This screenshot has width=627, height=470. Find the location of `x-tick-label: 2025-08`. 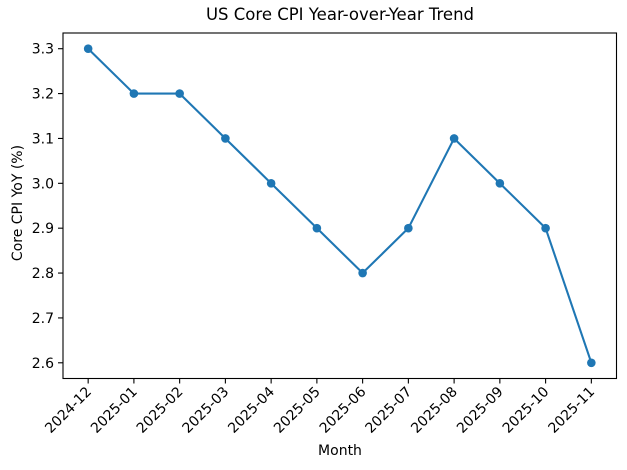

x-tick-label: 2025-08 is located at coordinates (434, 410).